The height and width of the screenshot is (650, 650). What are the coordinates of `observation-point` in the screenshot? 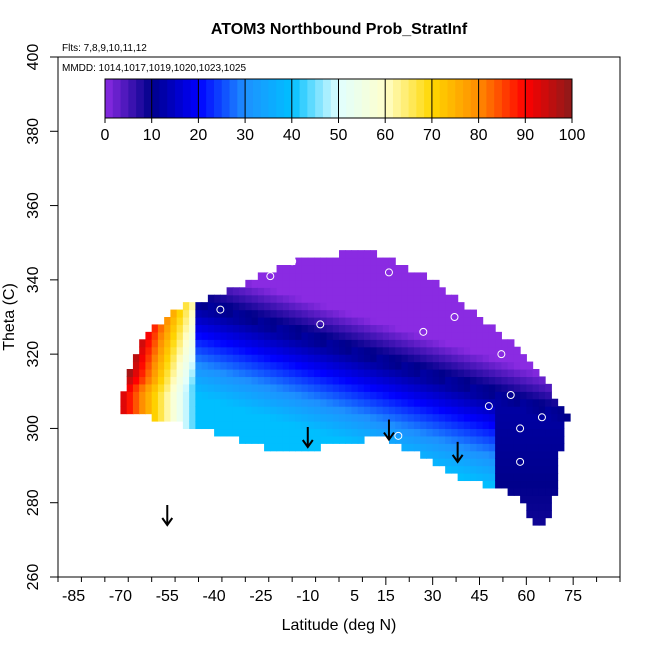 It's located at (454, 317).